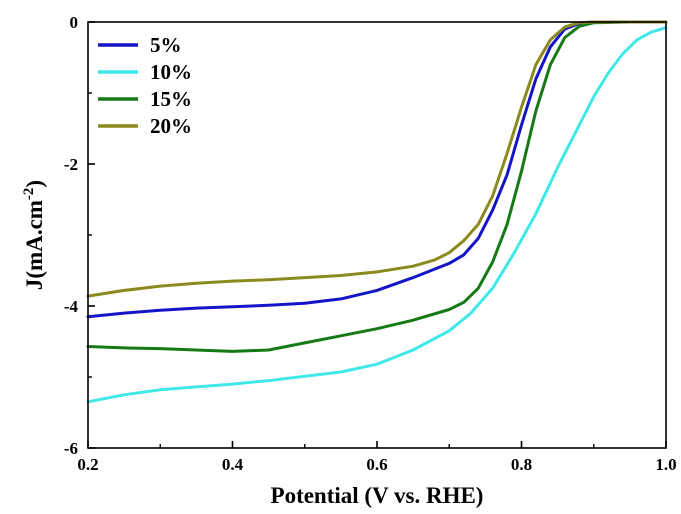 The height and width of the screenshot is (514, 681). What do you see at coordinates (74, 22) in the screenshot?
I see `y-tick-label: 0` at bounding box center [74, 22].